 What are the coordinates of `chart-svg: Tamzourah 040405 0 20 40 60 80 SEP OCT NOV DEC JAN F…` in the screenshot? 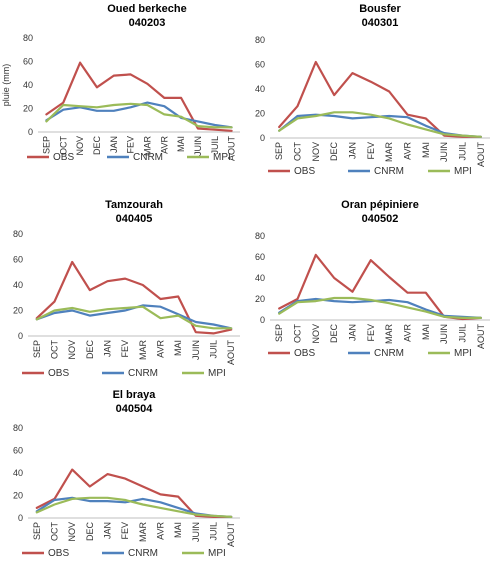 It's located at (126, 289).